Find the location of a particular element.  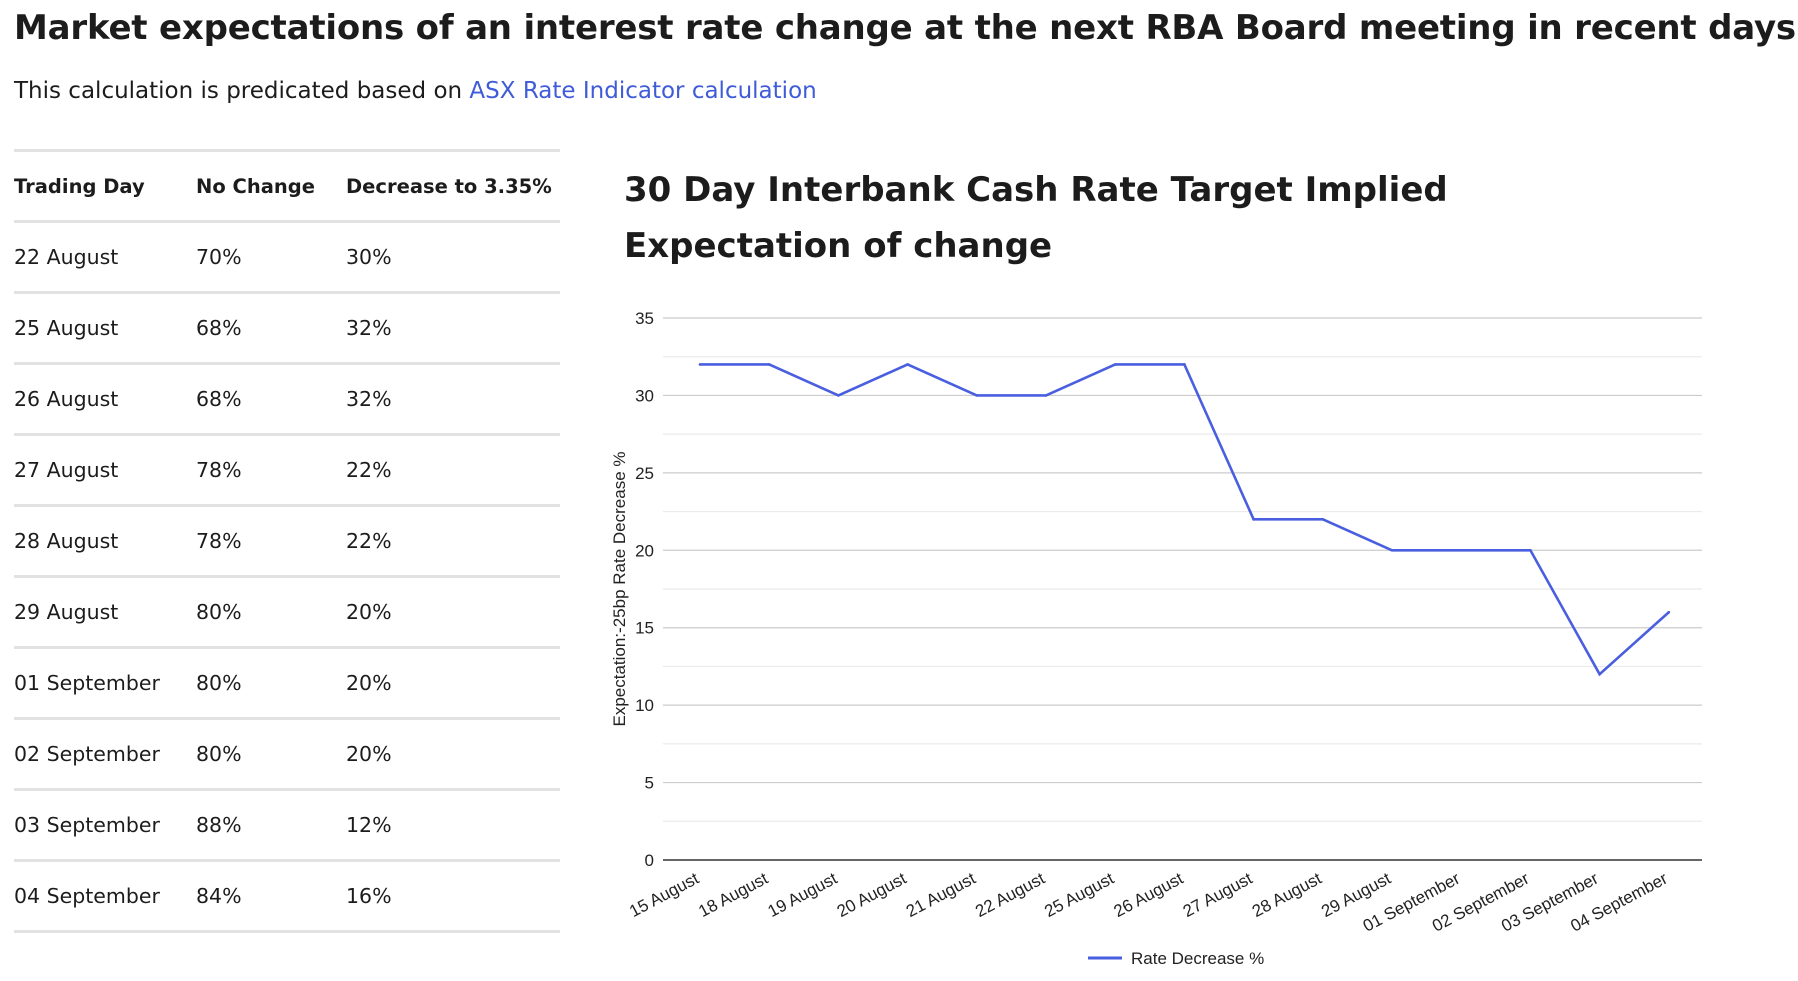

table-header-row: Trading Day No Change Decrease to 3.35% is located at coordinates (287, 185).